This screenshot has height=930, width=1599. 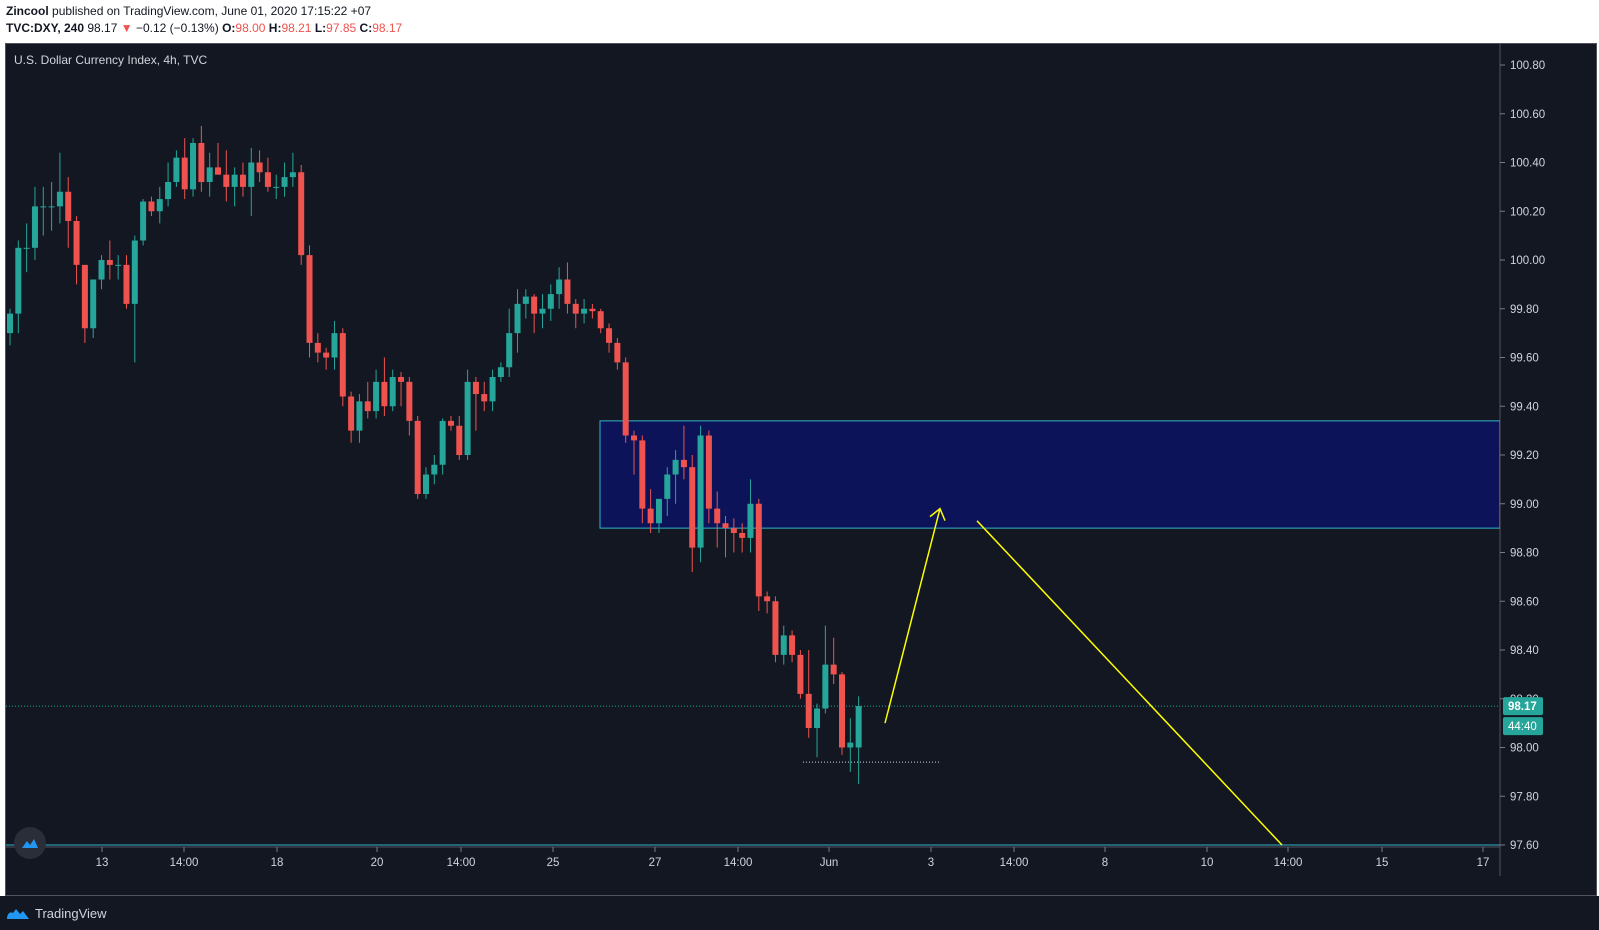 I want to click on open-value: 98.00, so click(x=250, y=28).